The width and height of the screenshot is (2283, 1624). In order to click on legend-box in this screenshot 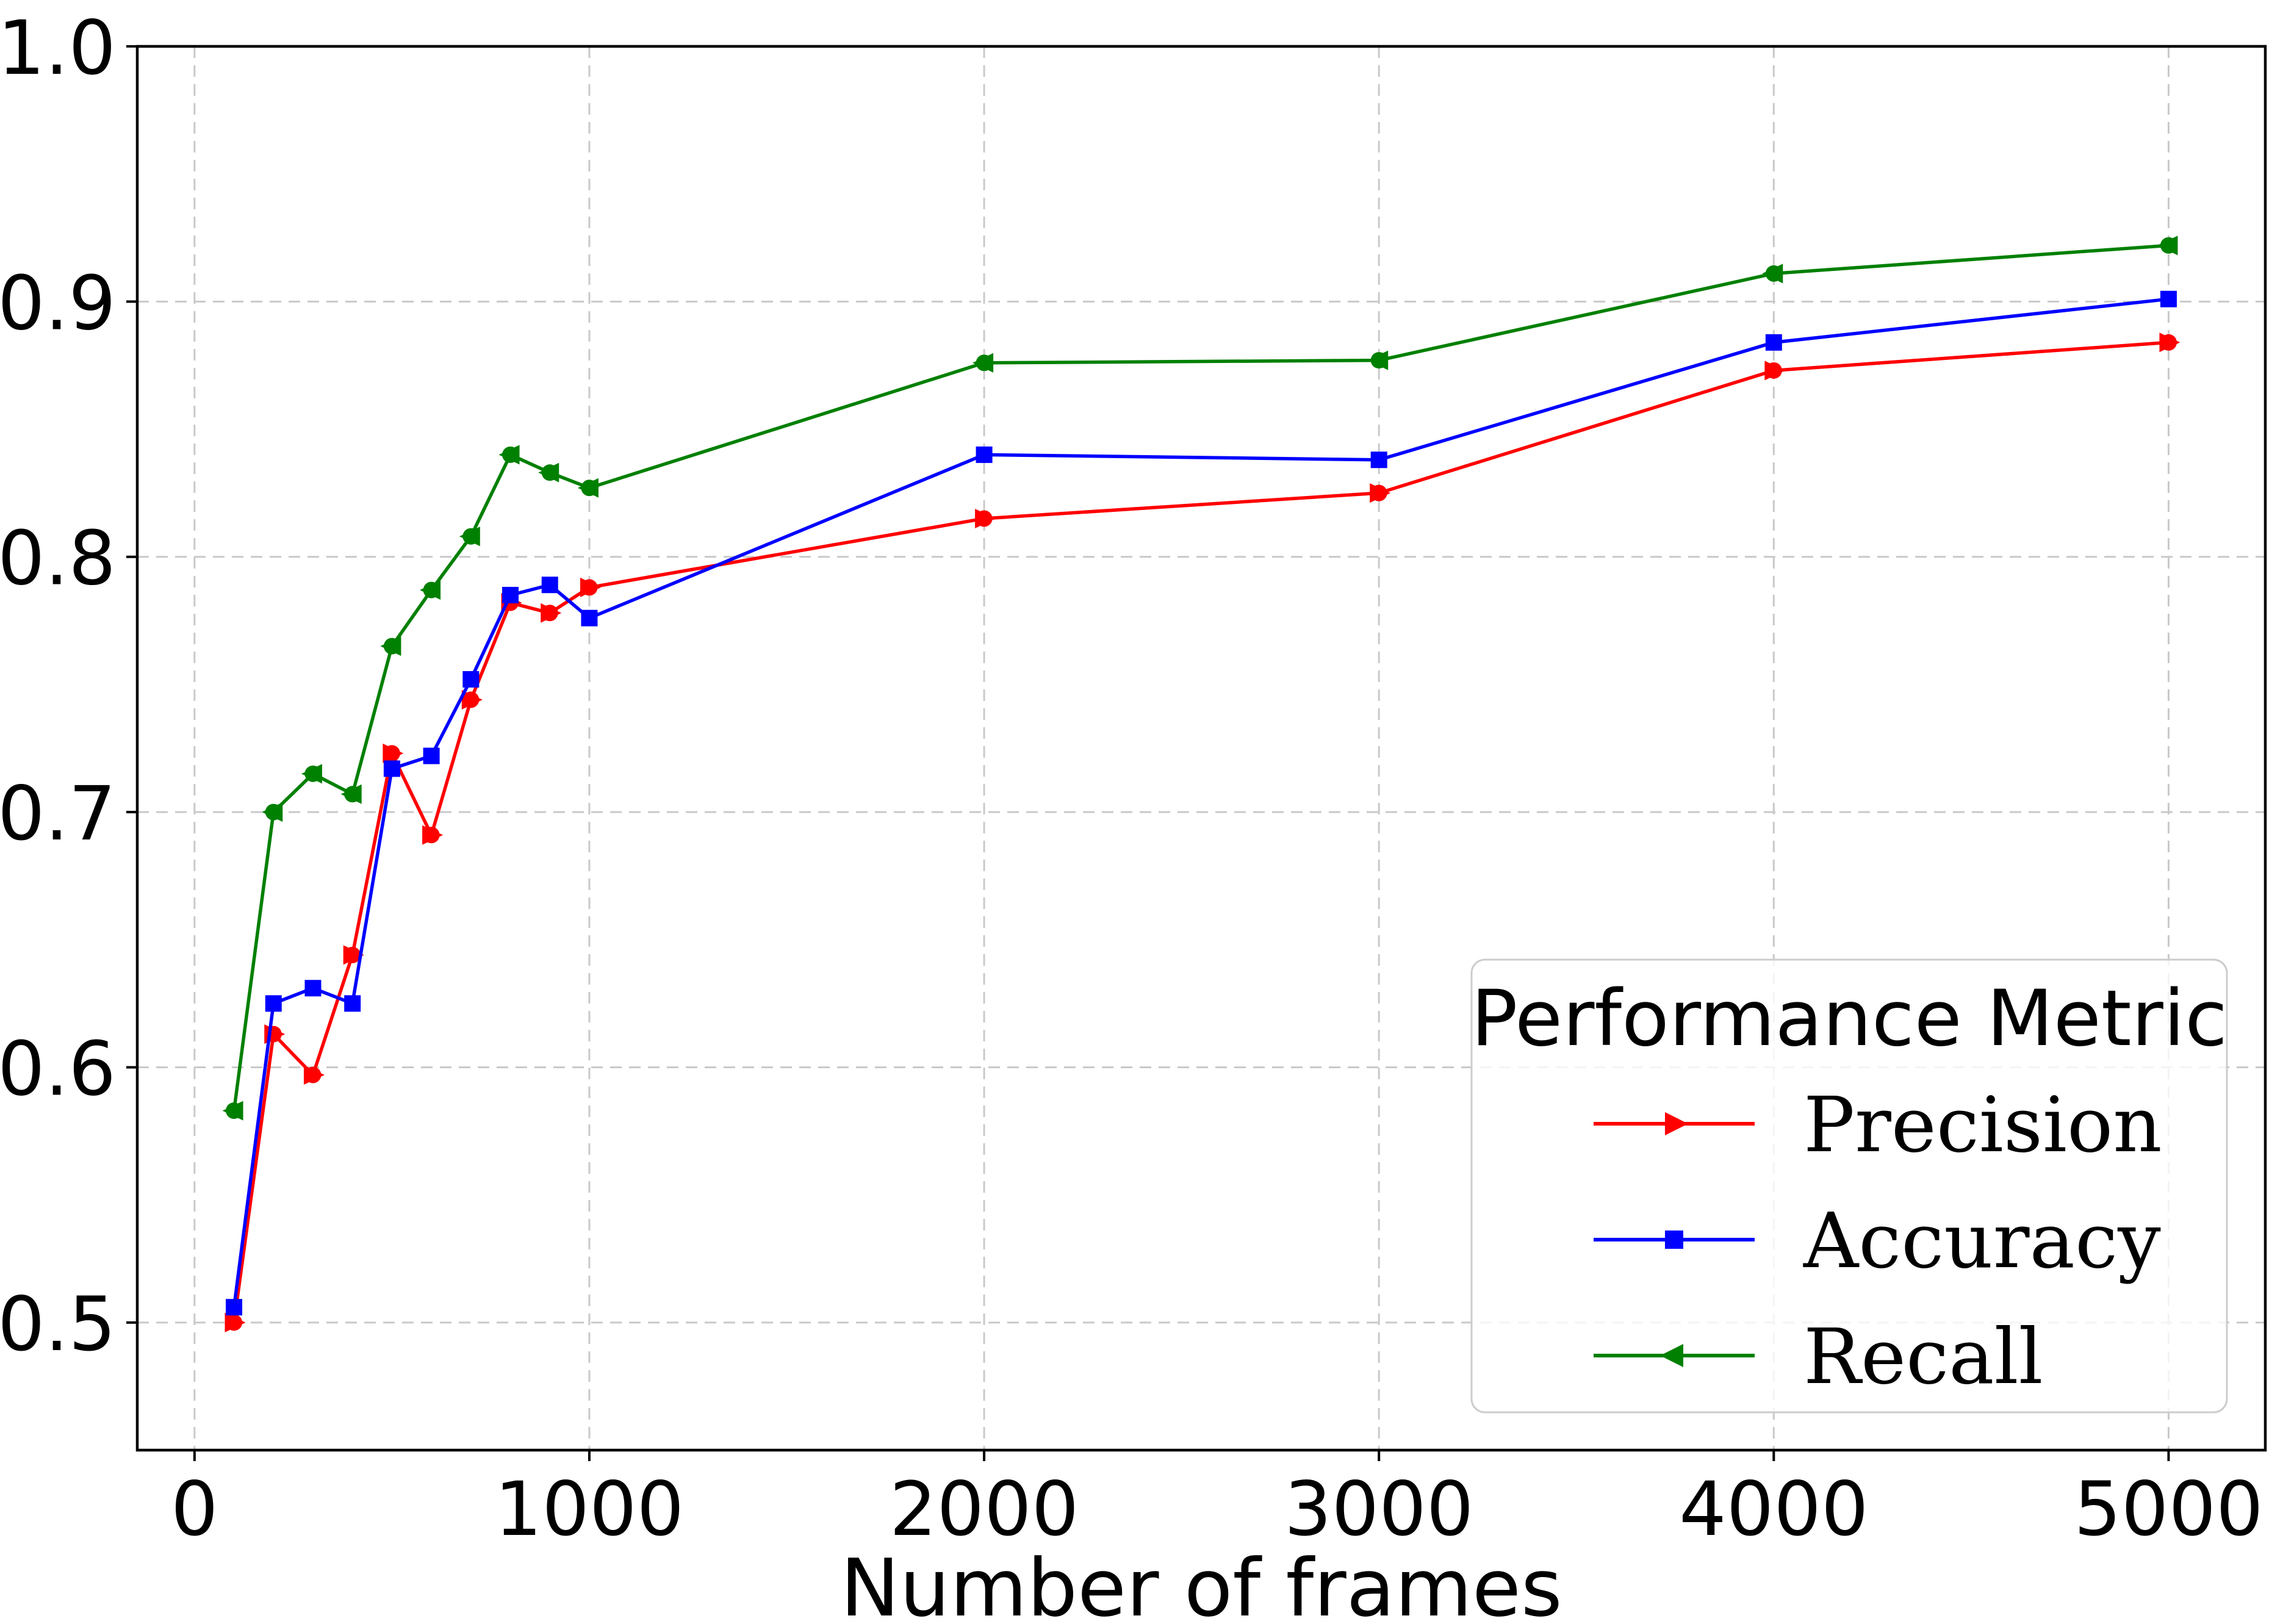, I will do `click(1849, 1186)`.